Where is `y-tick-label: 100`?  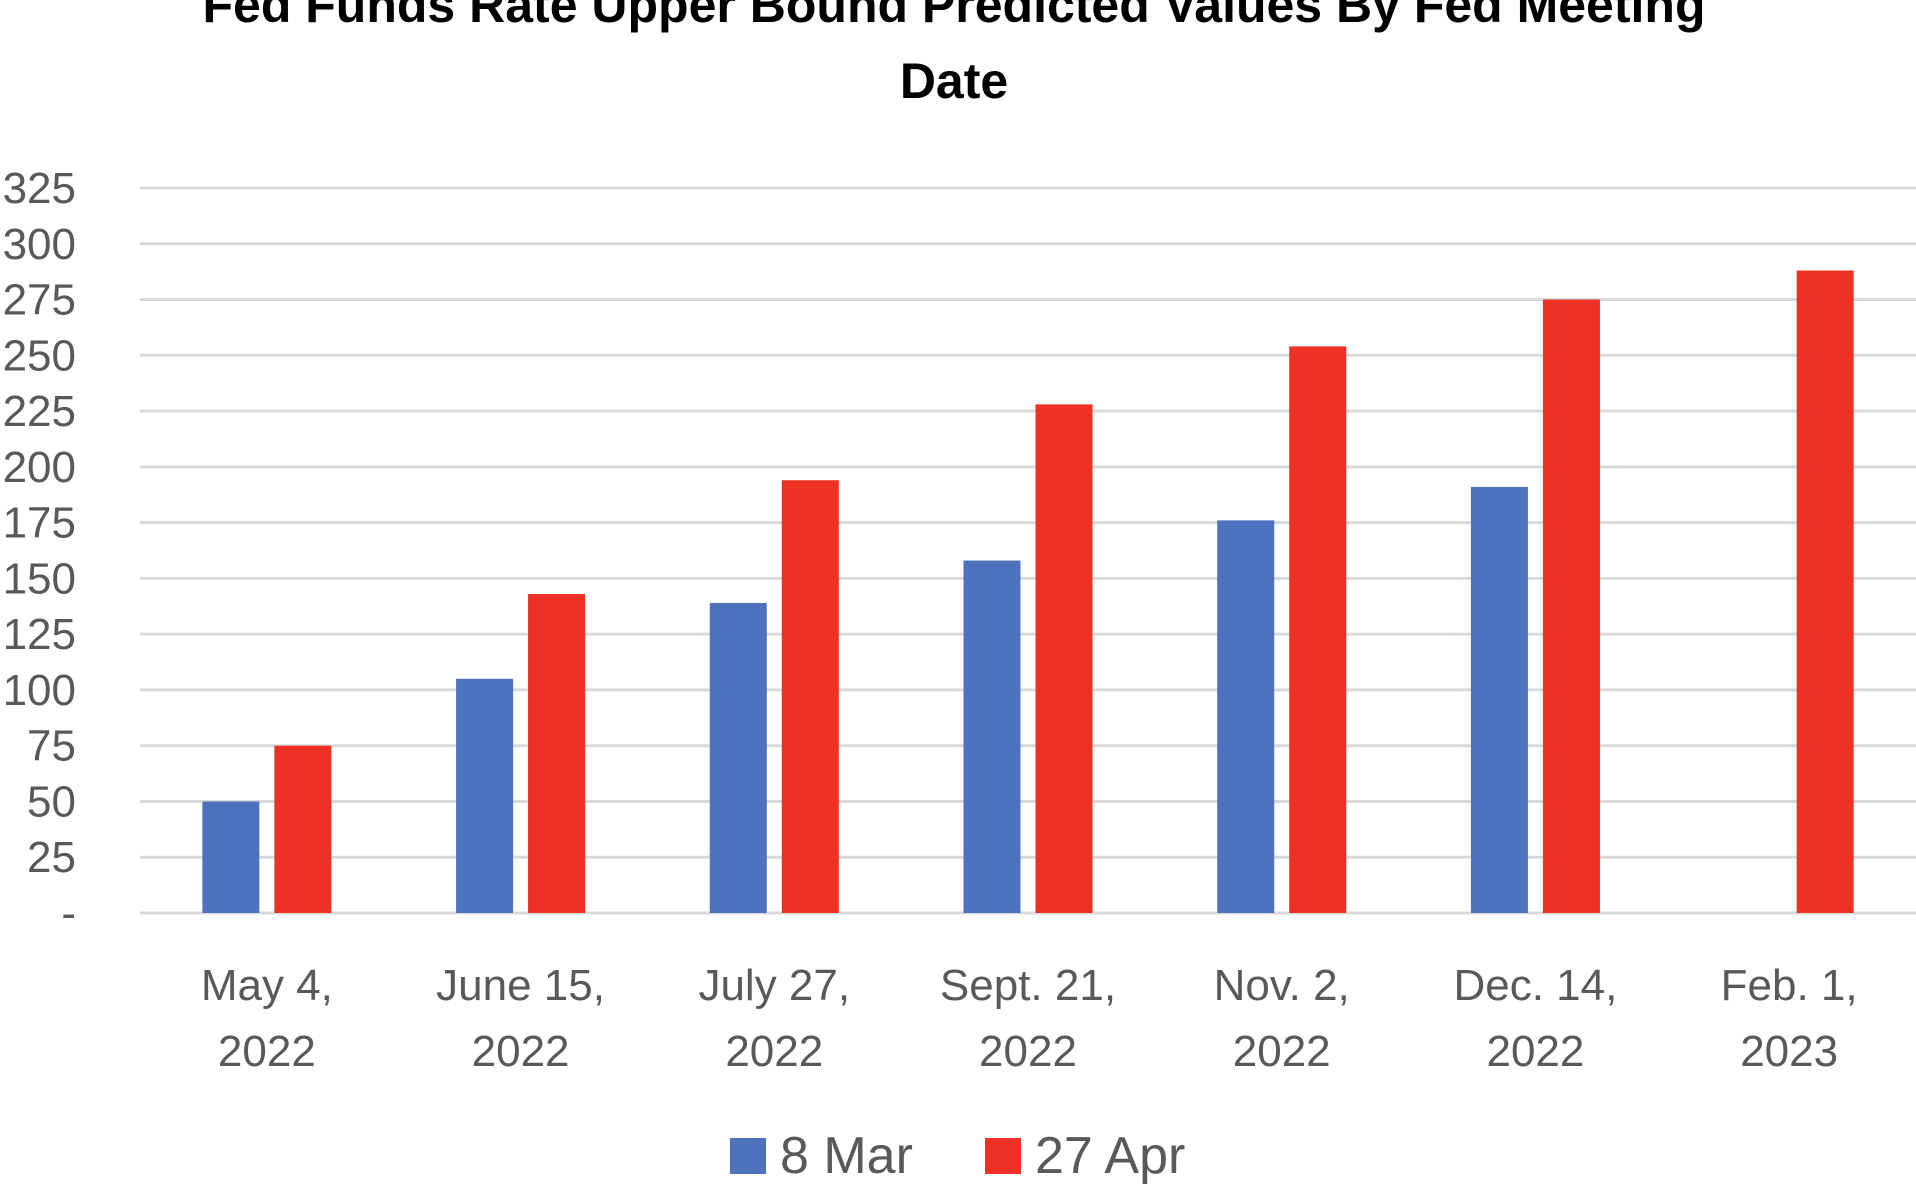 y-tick-label: 100 is located at coordinates (39, 690).